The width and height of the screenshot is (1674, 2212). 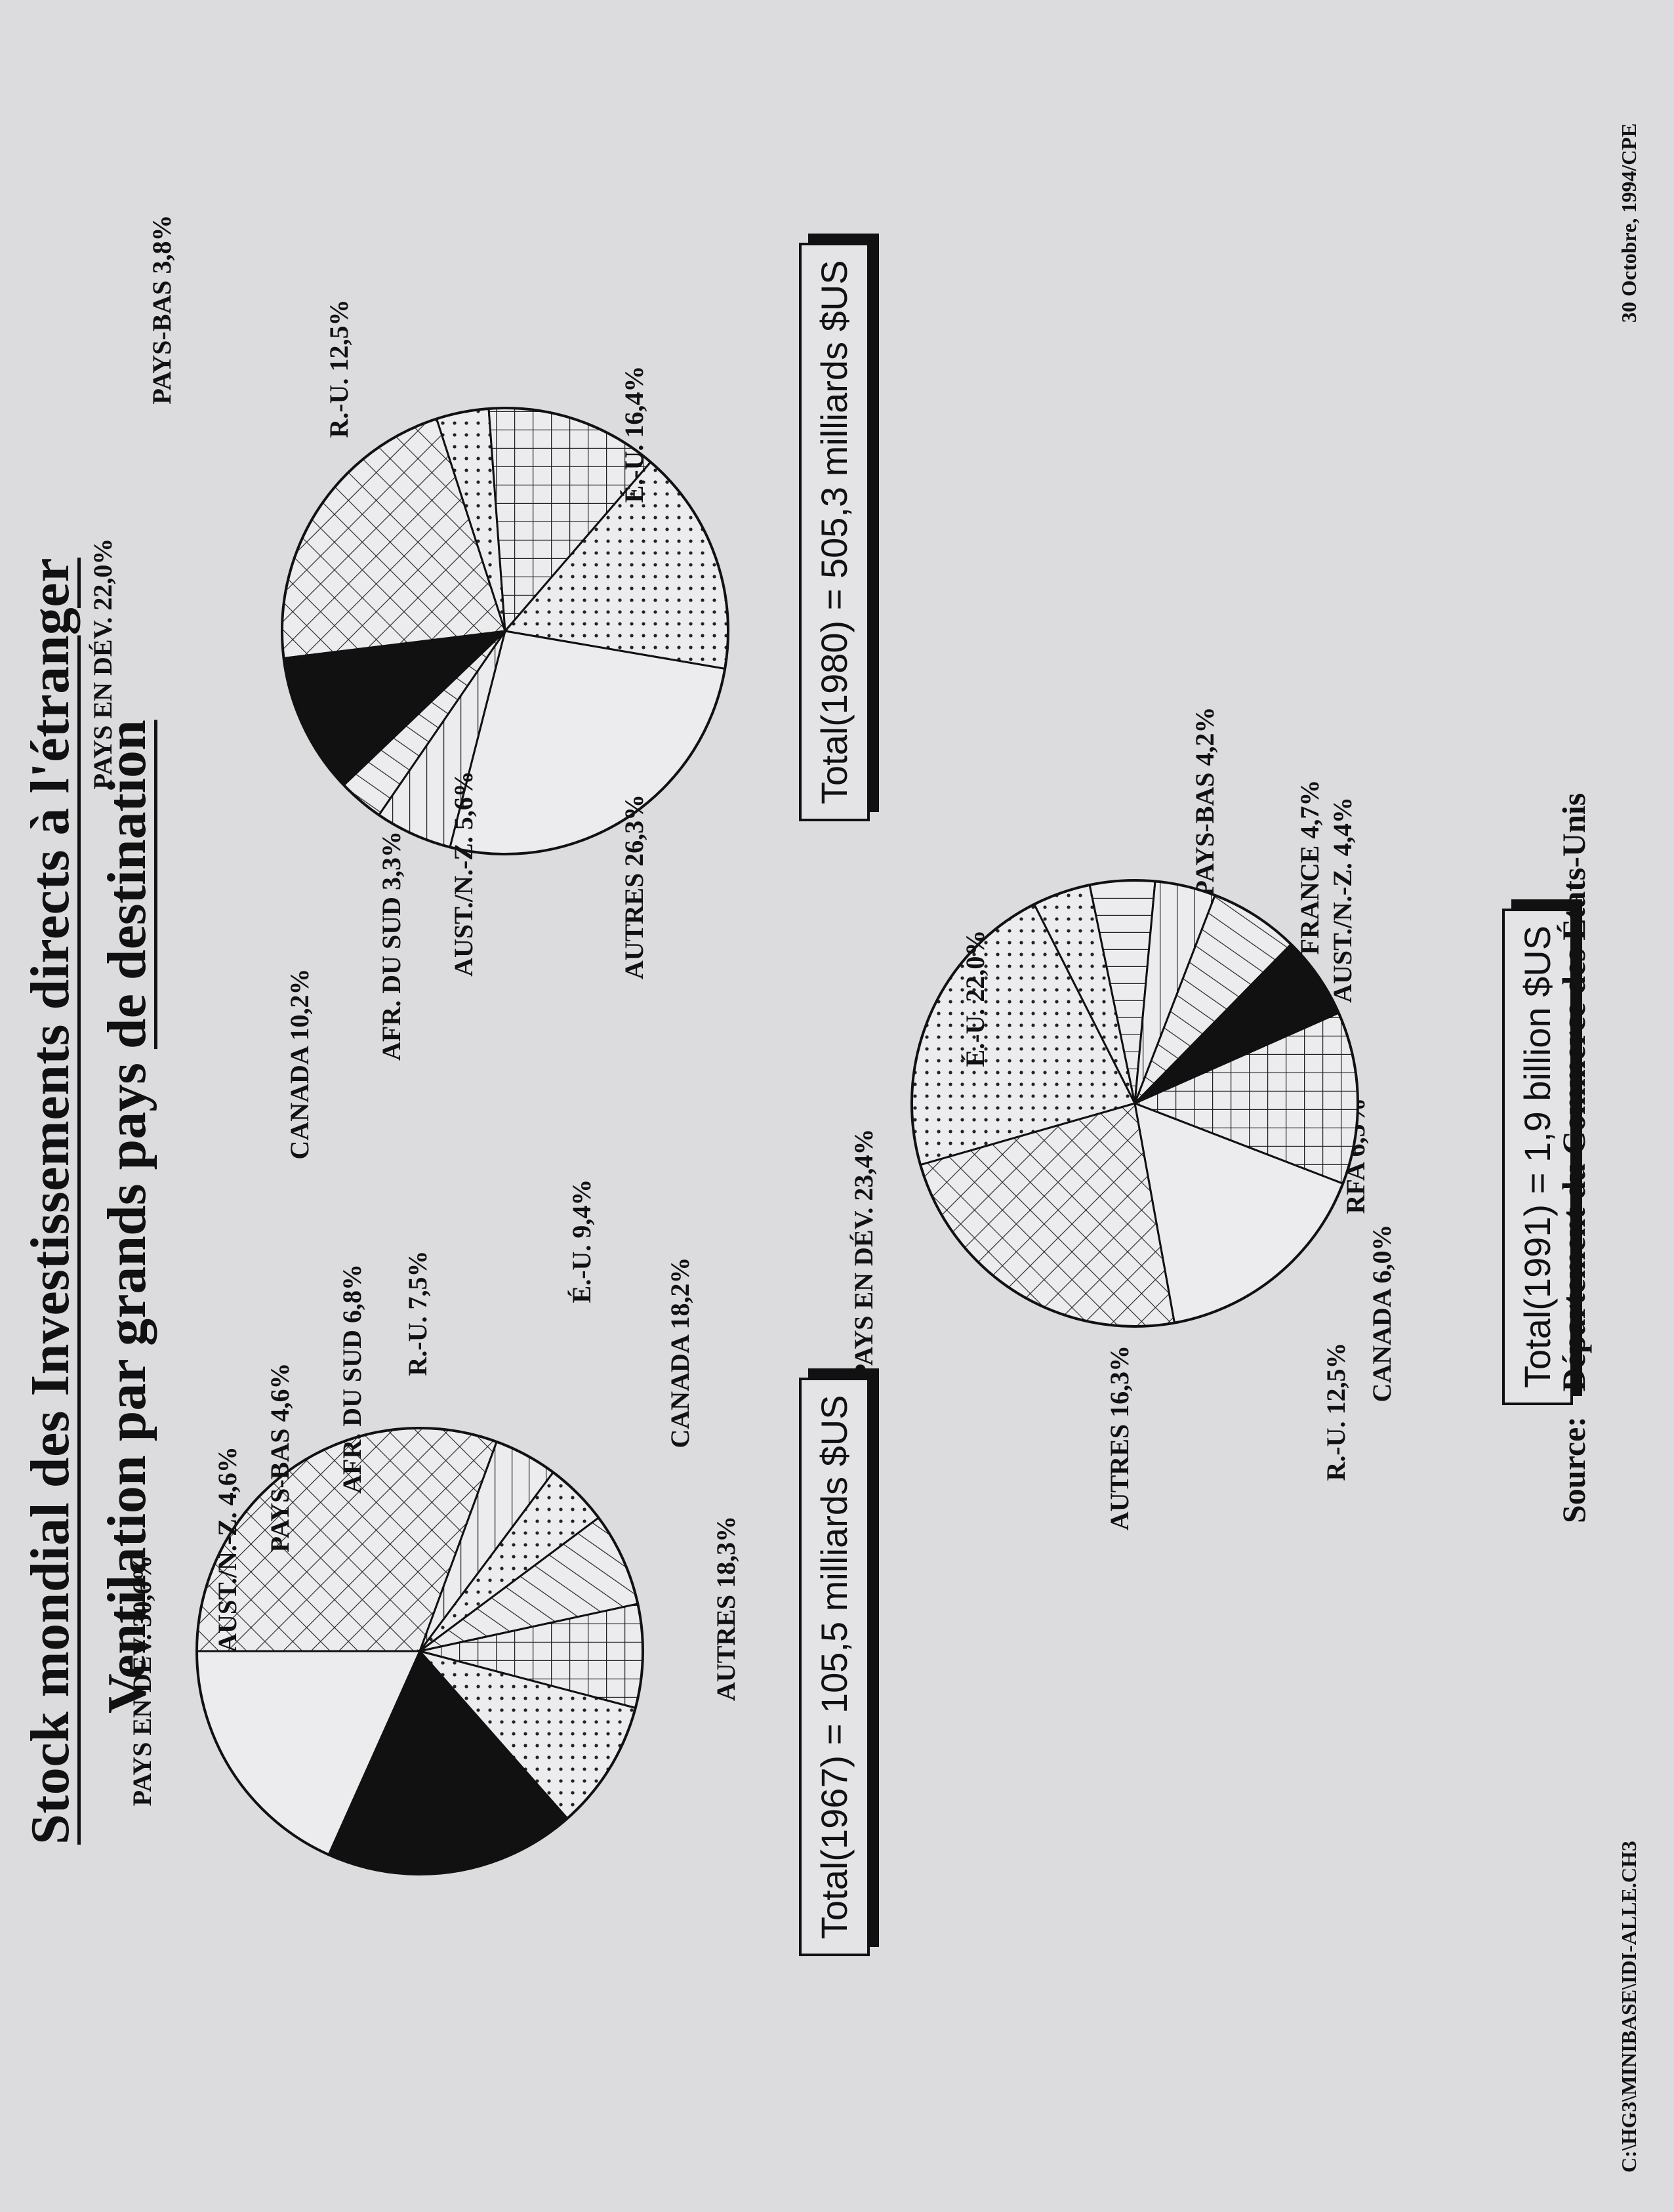 I want to click on source-label: Source:, so click(x=1573, y=1470).